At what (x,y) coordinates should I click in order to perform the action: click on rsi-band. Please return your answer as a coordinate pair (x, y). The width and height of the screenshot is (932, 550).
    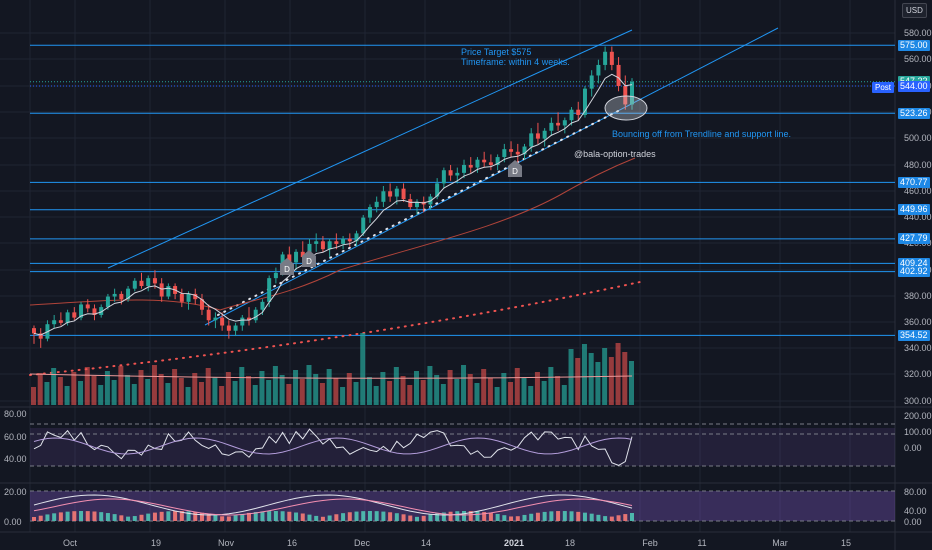
    Looking at the image, I should click on (462, 447).